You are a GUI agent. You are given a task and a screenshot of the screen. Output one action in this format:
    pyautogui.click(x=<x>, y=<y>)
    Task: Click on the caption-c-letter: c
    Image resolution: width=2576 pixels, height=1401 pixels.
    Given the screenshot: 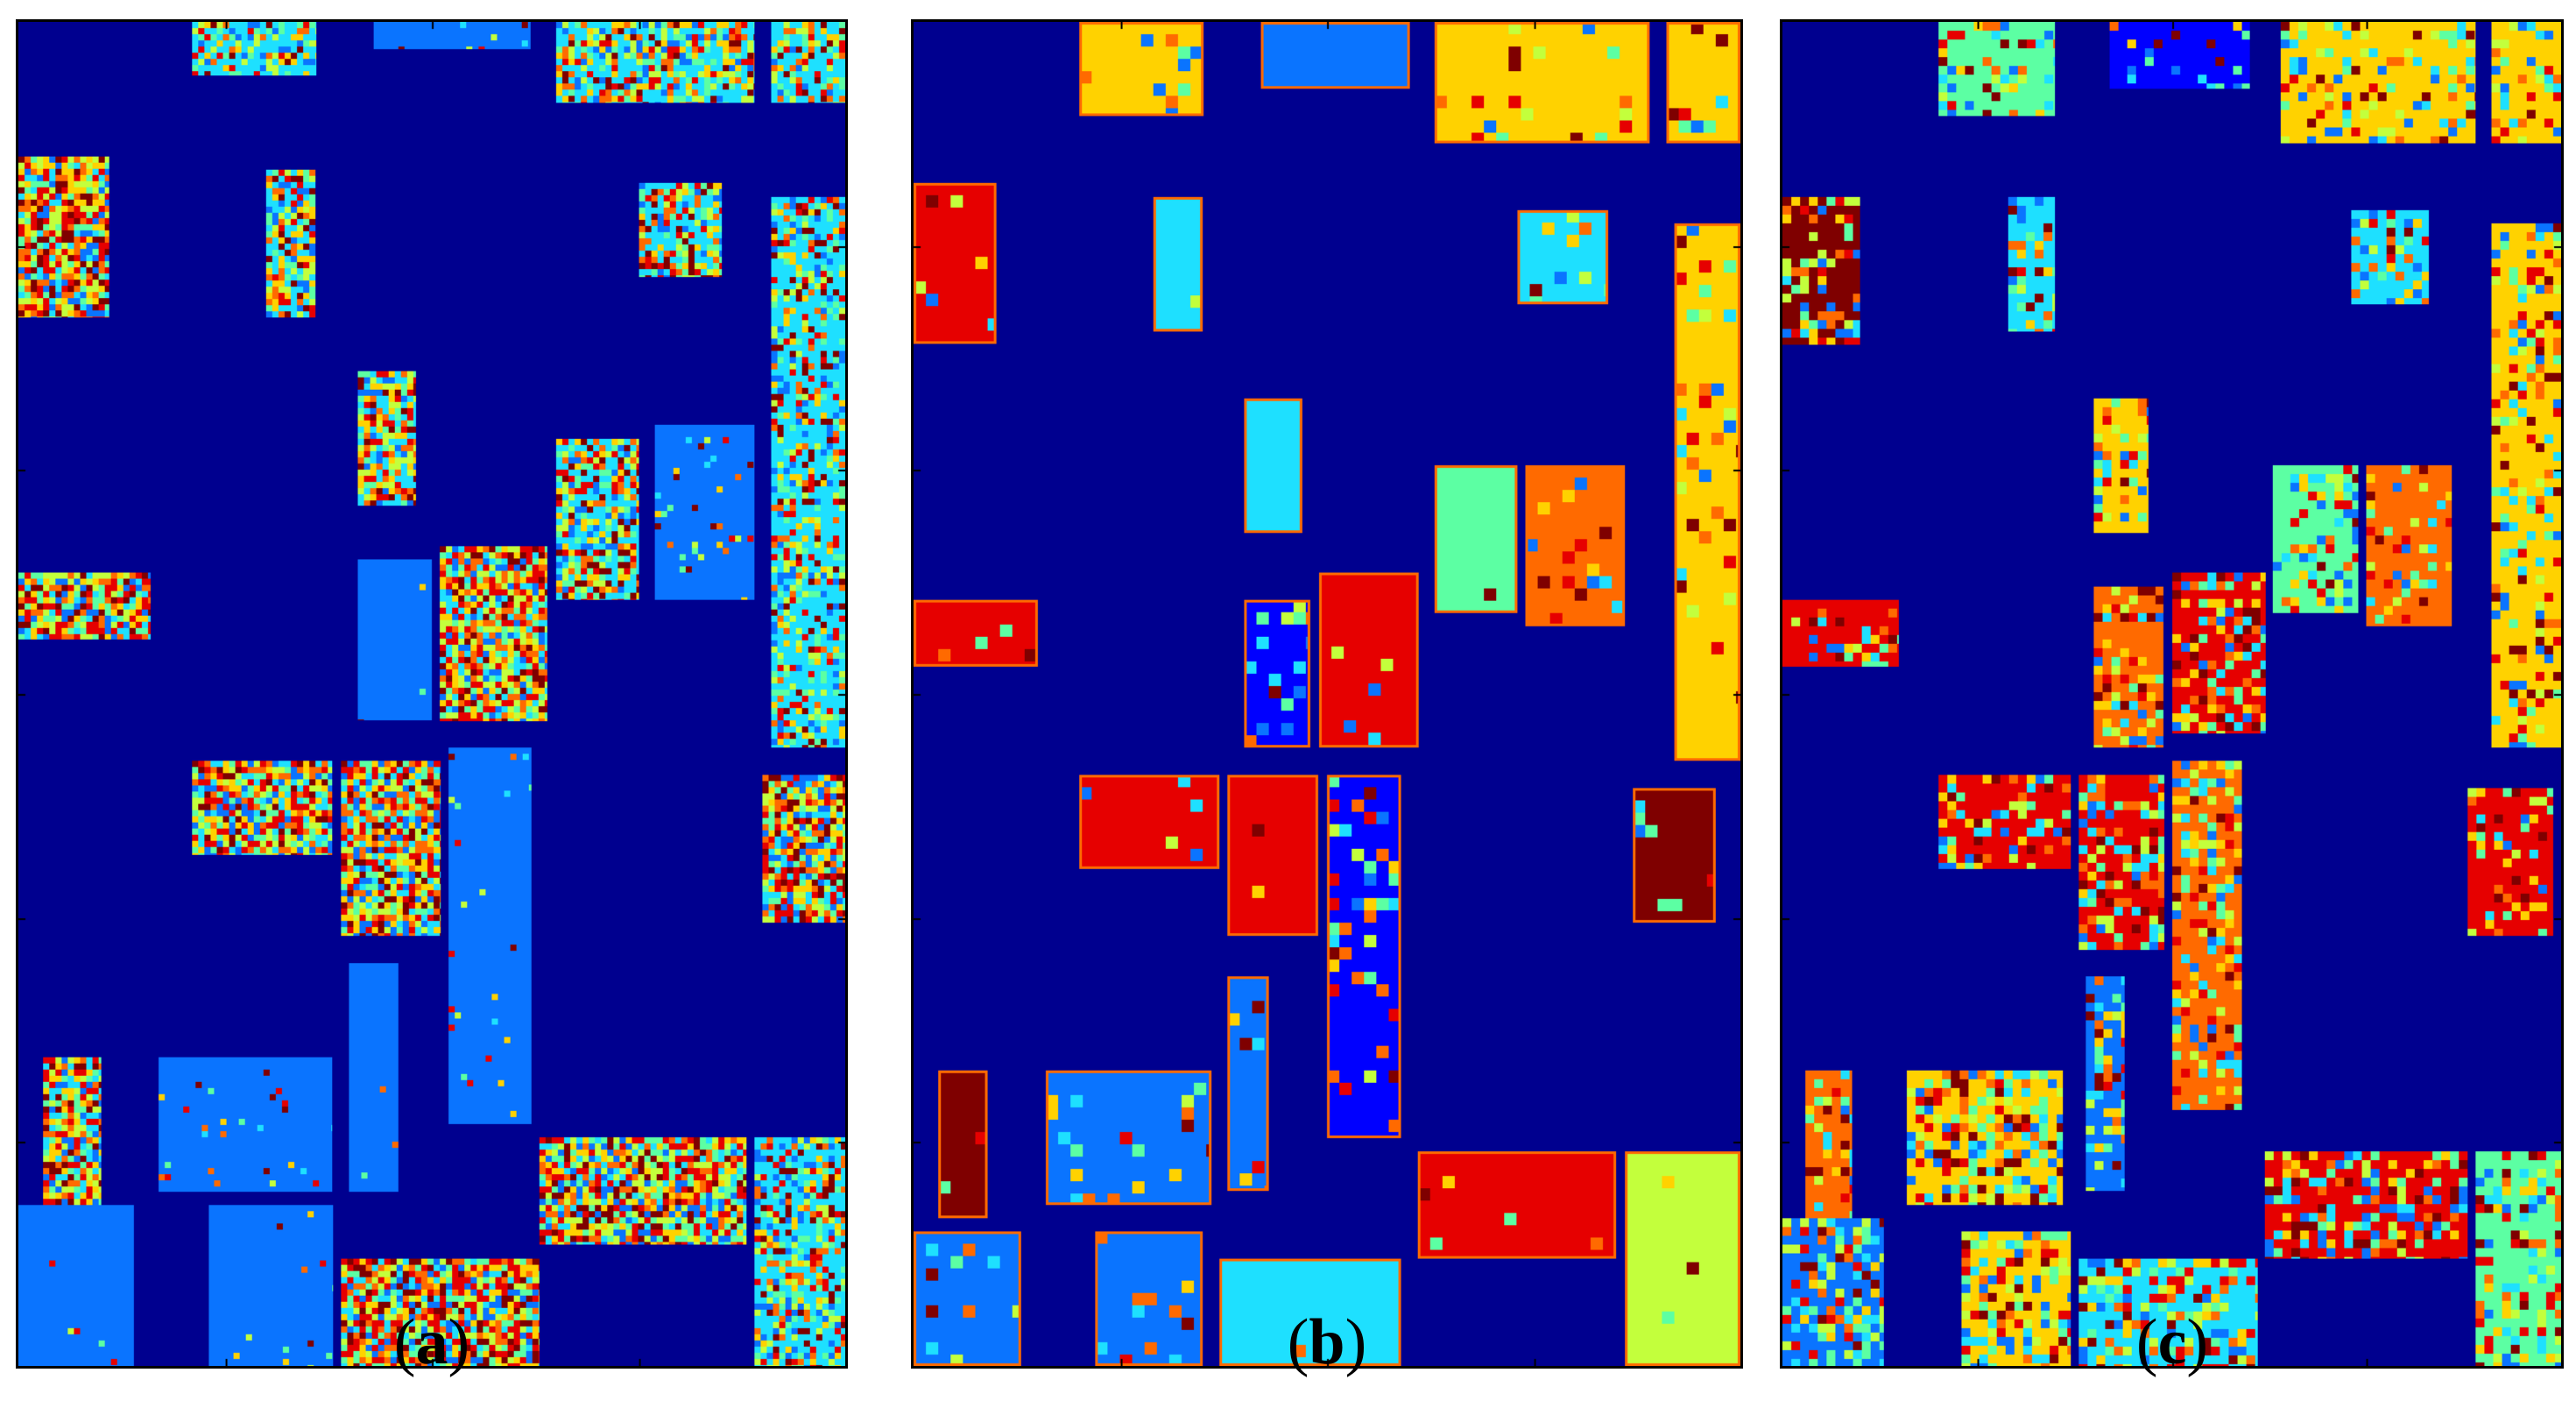 What is the action you would take?
    pyautogui.click(x=2172, y=1342)
    